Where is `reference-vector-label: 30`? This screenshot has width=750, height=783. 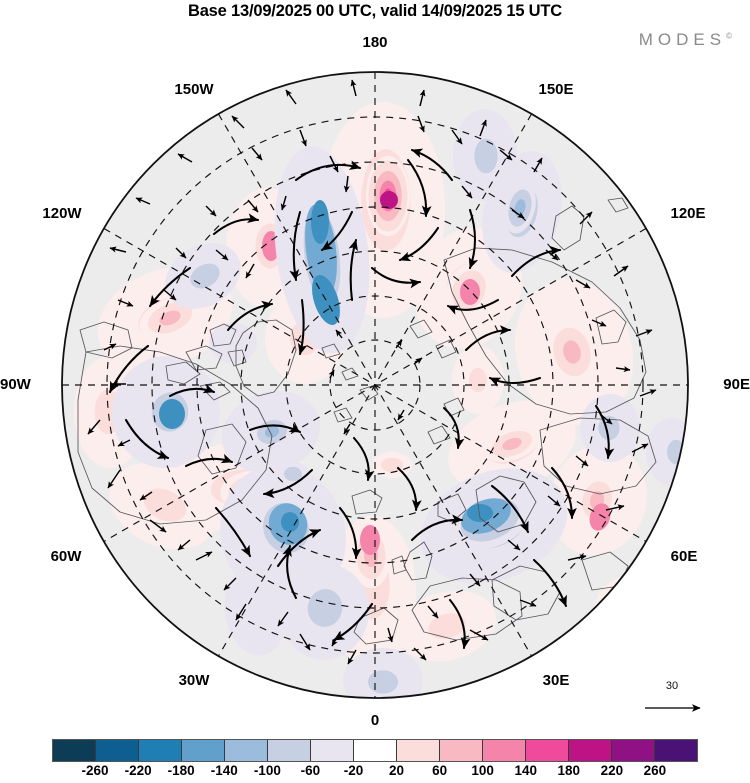
reference-vector-label: 30 is located at coordinates (672, 686).